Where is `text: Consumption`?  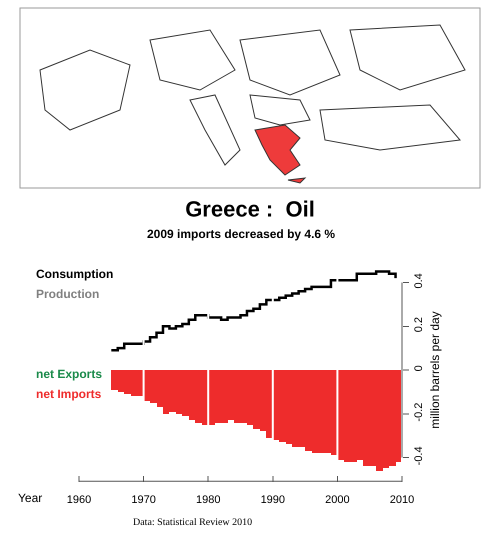
text: Consumption is located at coordinates (75, 274).